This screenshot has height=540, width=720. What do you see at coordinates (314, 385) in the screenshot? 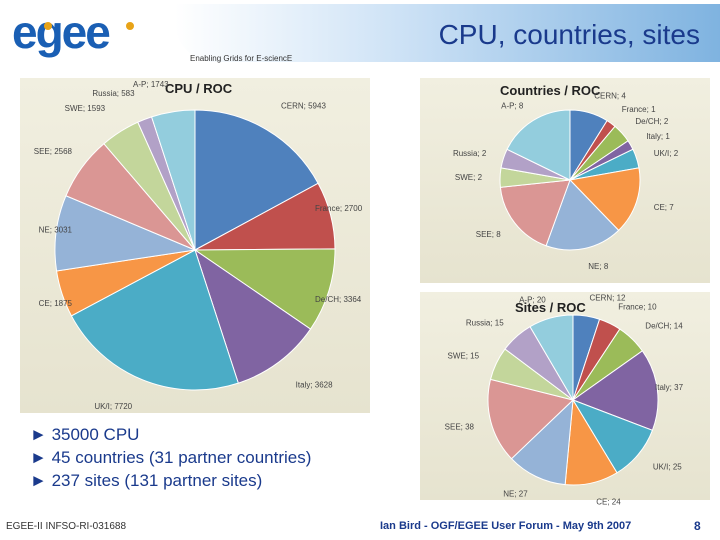
I see `slice-label: Italy; 3628` at bounding box center [314, 385].